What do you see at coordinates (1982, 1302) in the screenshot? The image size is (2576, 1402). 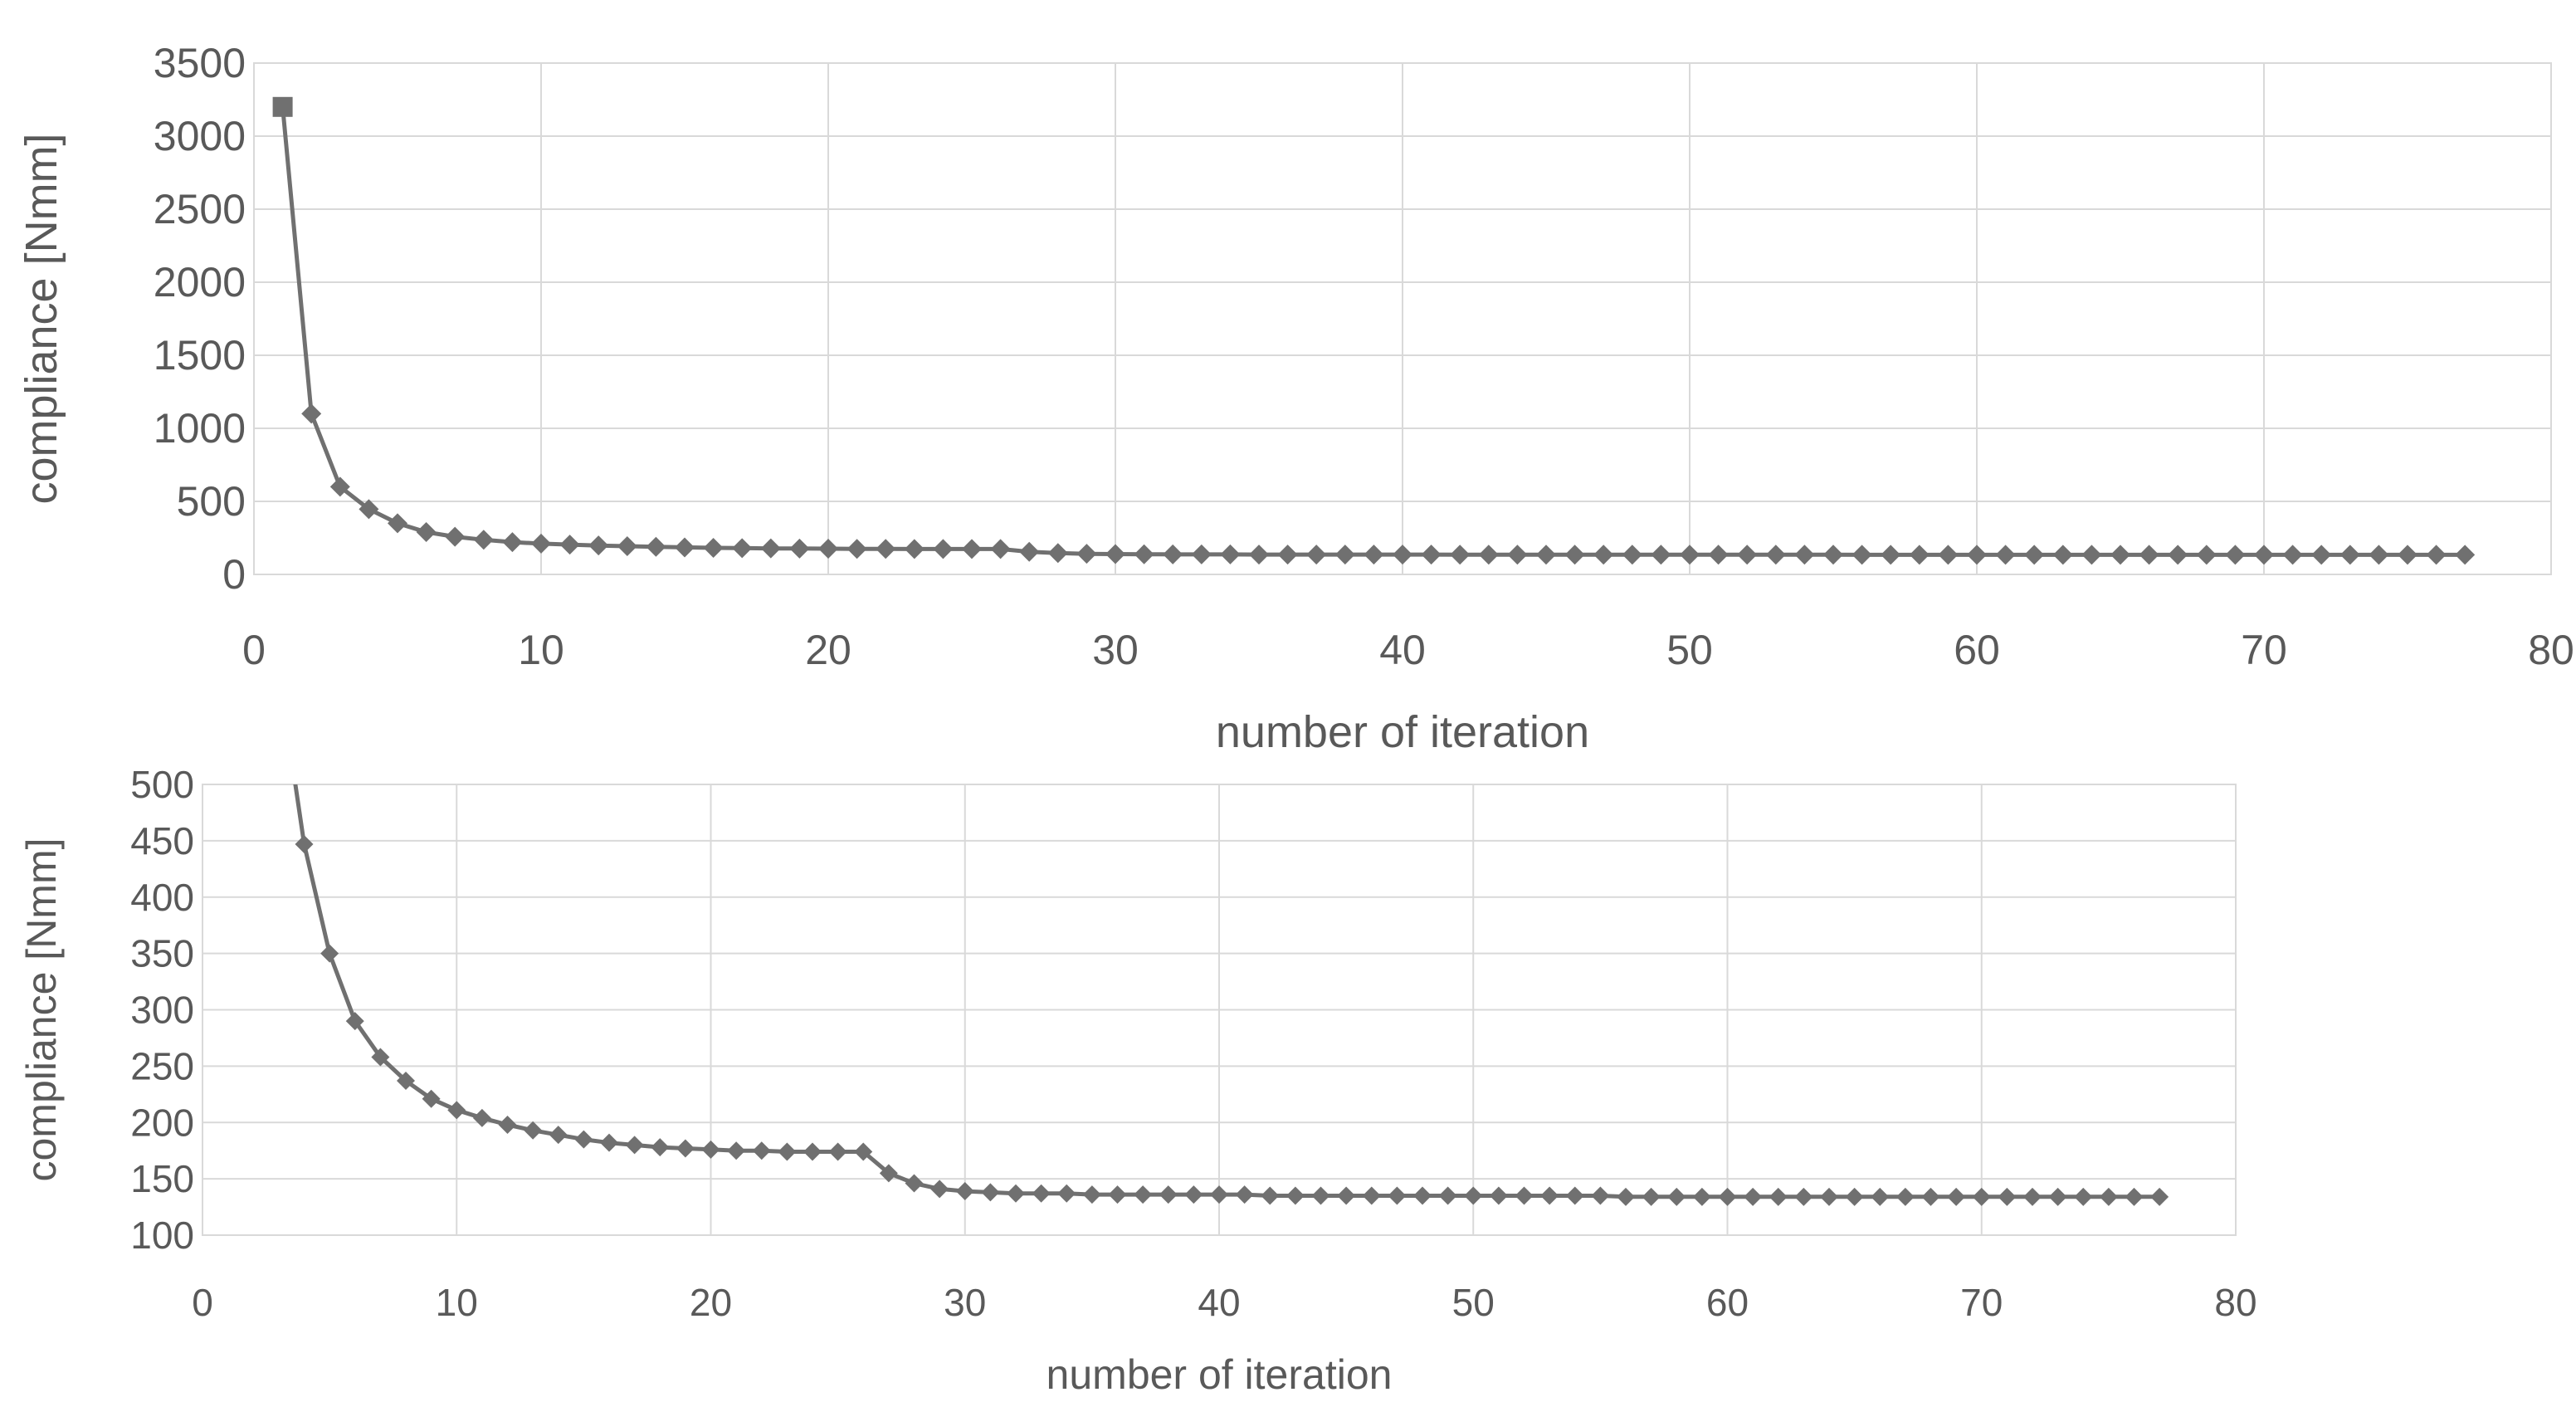 I see `x-tick-label: 70` at bounding box center [1982, 1302].